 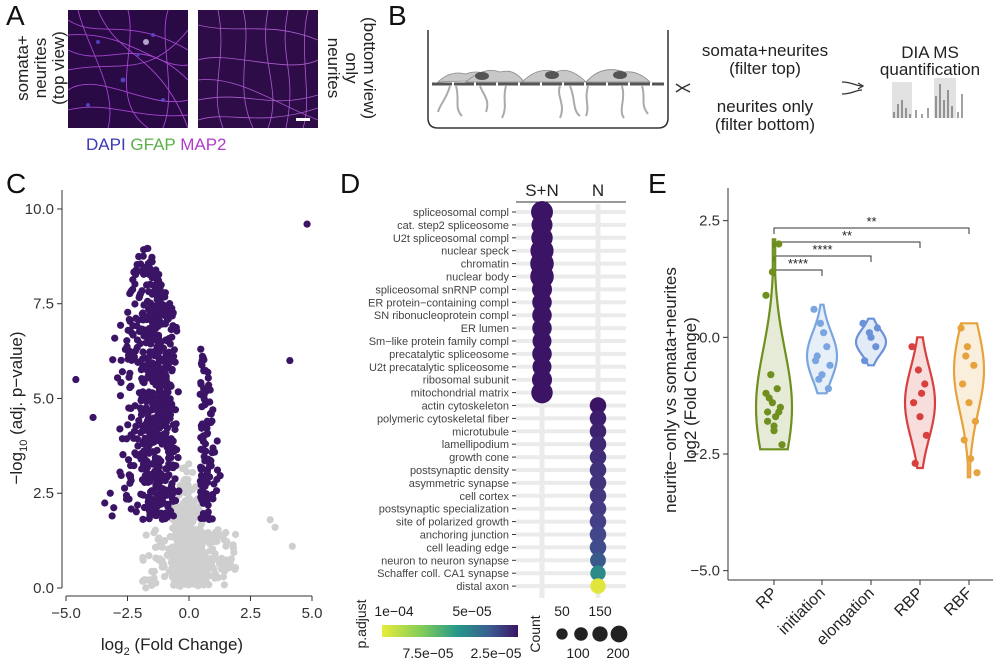 What do you see at coordinates (598, 190) in the screenshot?
I see `column-header-n: N` at bounding box center [598, 190].